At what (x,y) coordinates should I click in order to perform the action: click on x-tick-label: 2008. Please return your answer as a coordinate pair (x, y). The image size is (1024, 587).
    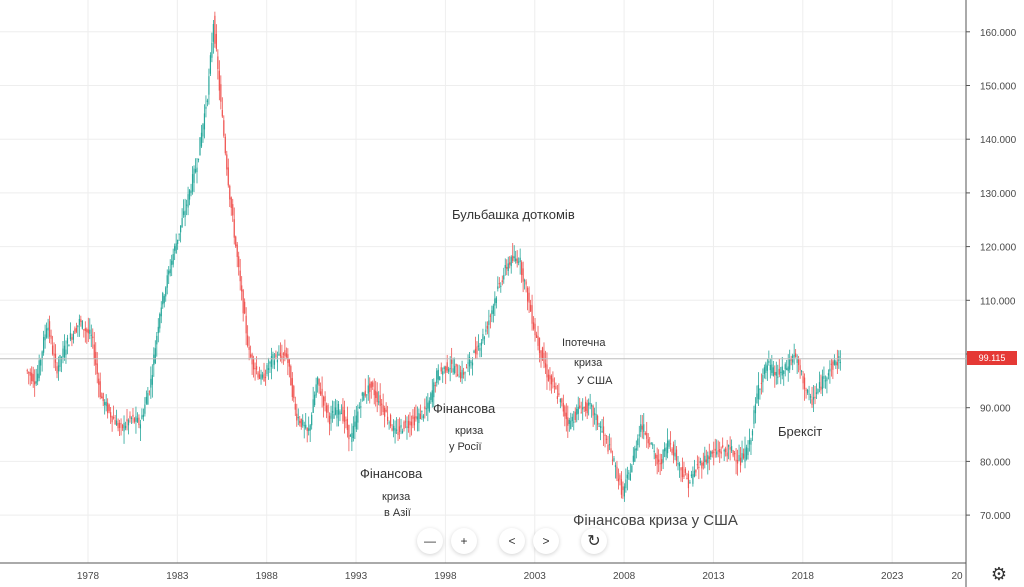
    Looking at the image, I should click on (624, 576).